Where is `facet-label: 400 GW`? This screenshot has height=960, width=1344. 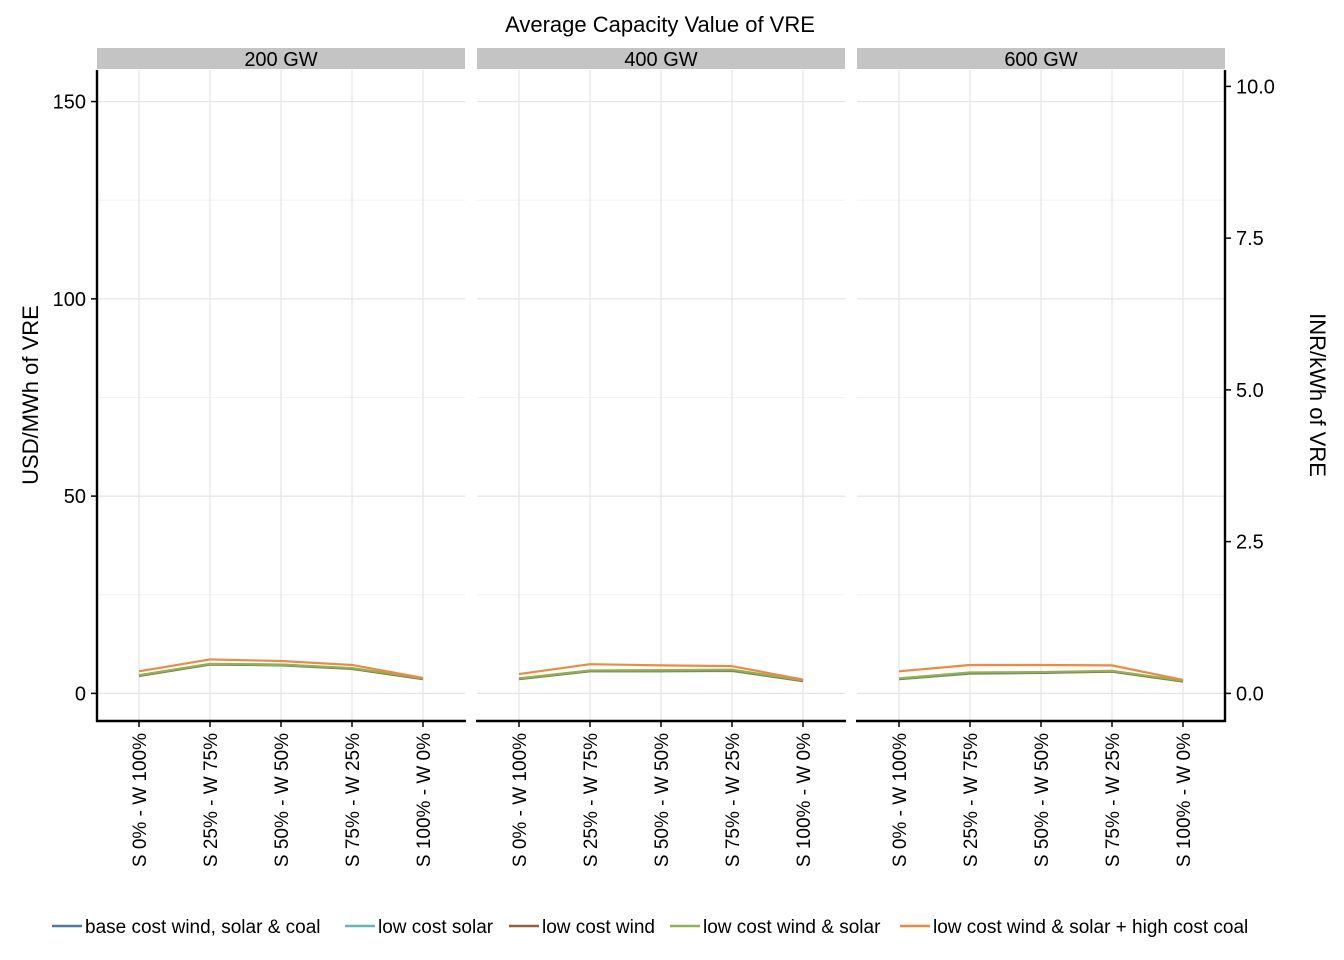 facet-label: 400 GW is located at coordinates (660, 60).